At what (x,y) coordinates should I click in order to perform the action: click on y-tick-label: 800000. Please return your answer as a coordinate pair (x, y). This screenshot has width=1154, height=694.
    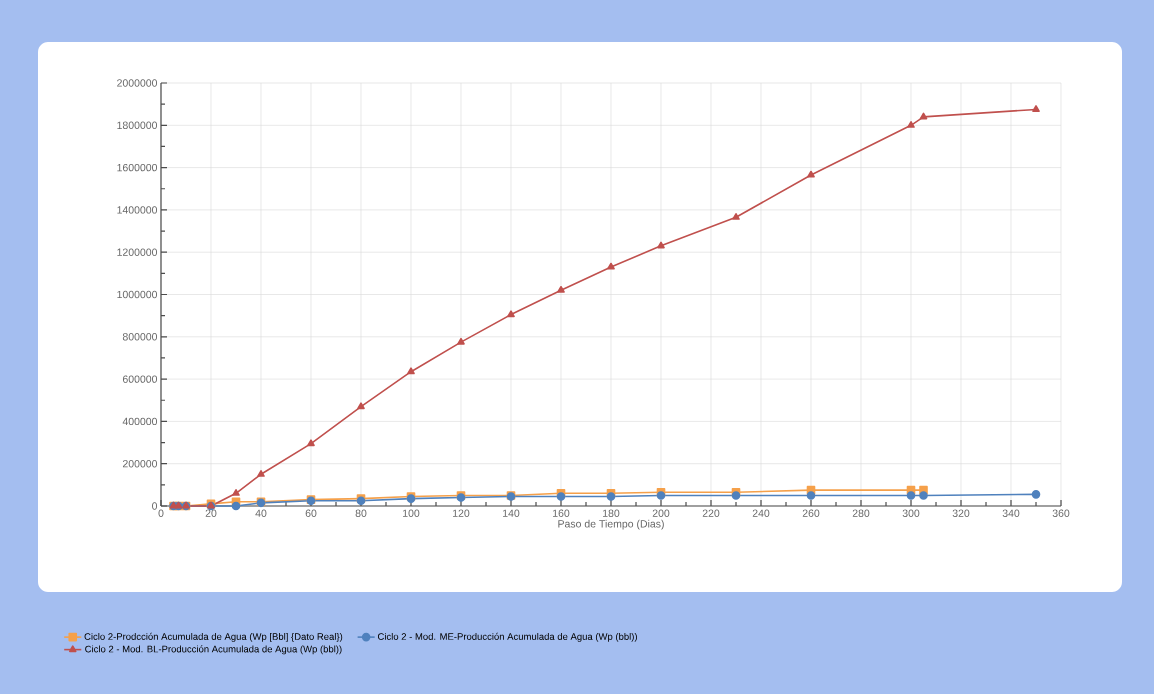
    Looking at the image, I should click on (140, 337).